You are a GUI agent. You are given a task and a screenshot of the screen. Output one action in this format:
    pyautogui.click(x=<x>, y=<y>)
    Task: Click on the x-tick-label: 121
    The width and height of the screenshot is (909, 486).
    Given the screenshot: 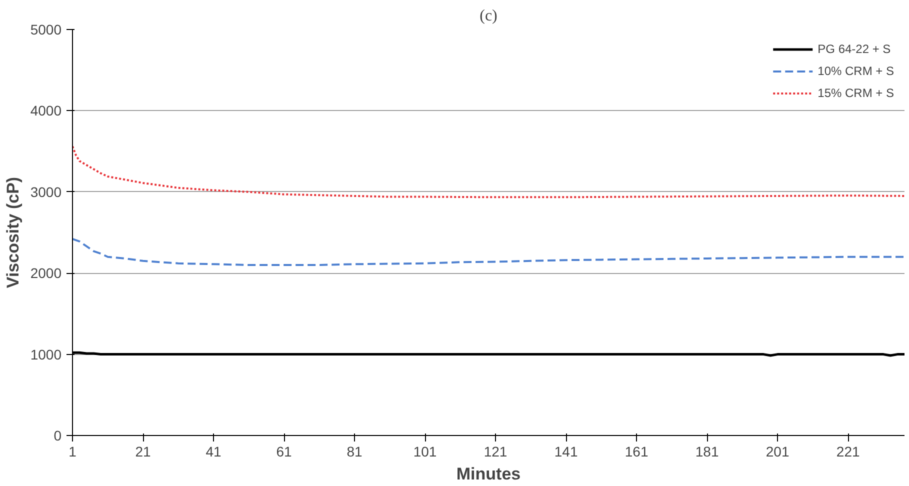 What is the action you would take?
    pyautogui.click(x=496, y=452)
    